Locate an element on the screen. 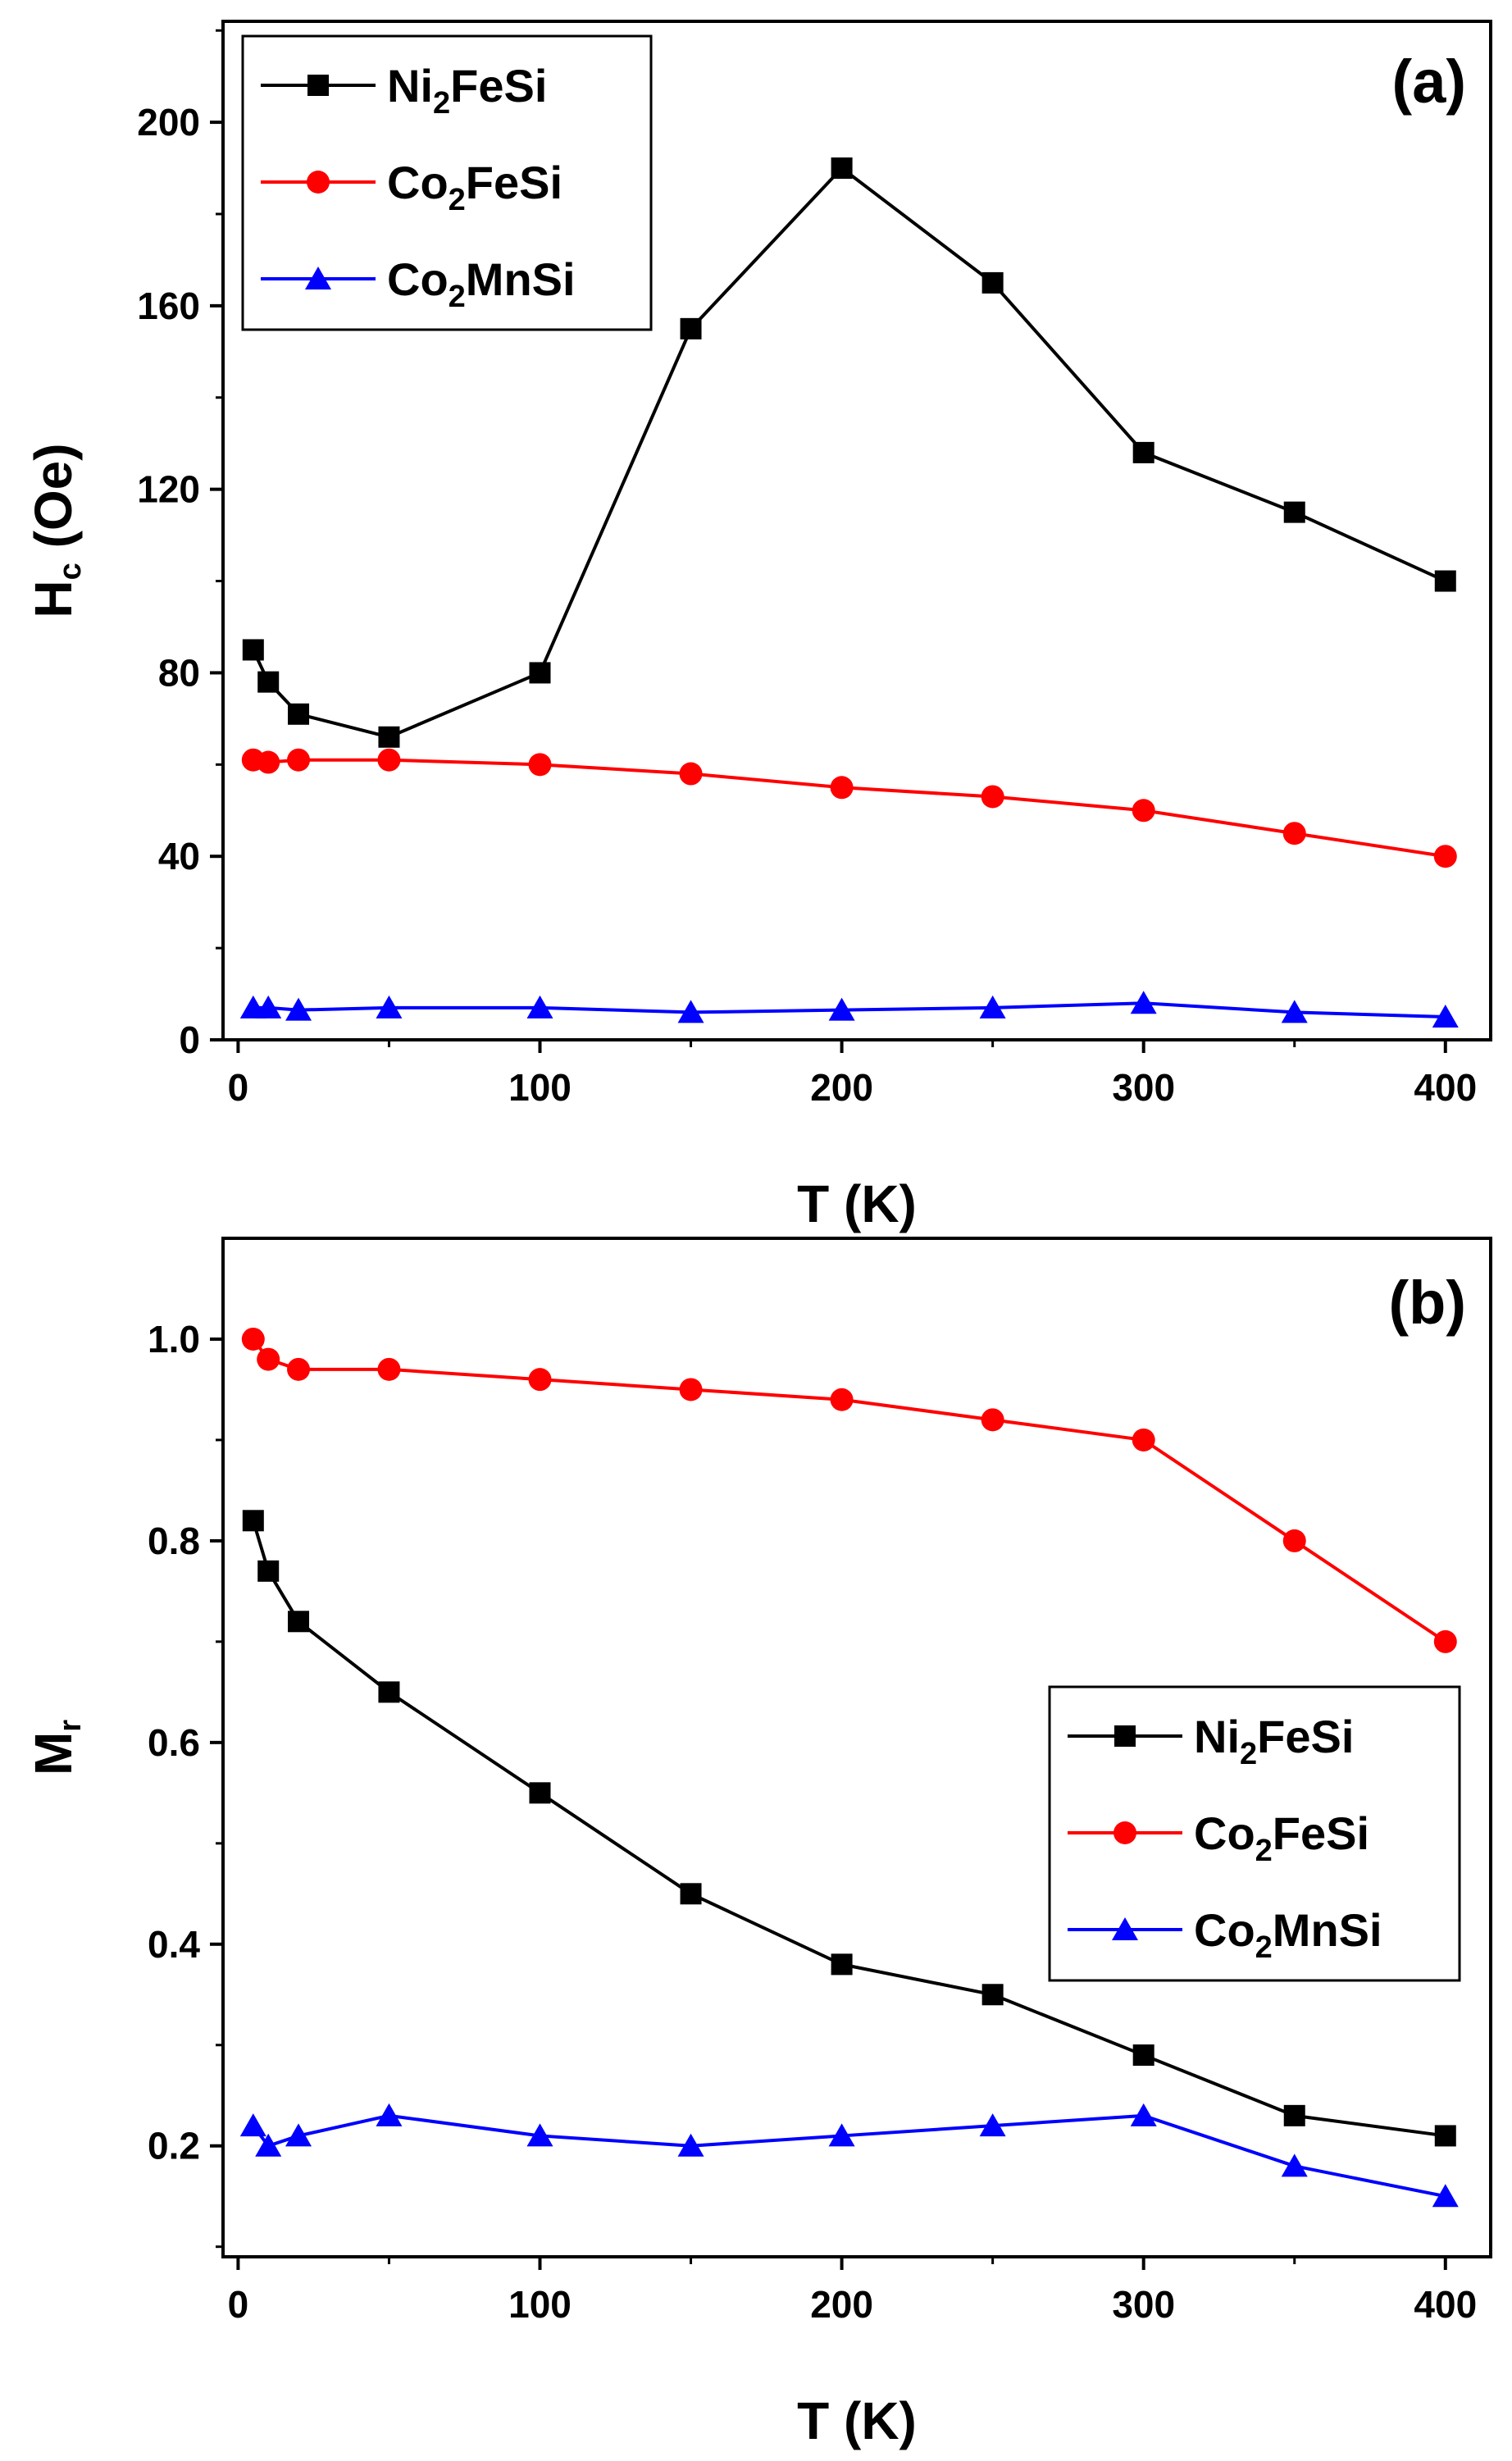  y-axis-title-group: Mr is located at coordinates (56, 1747).